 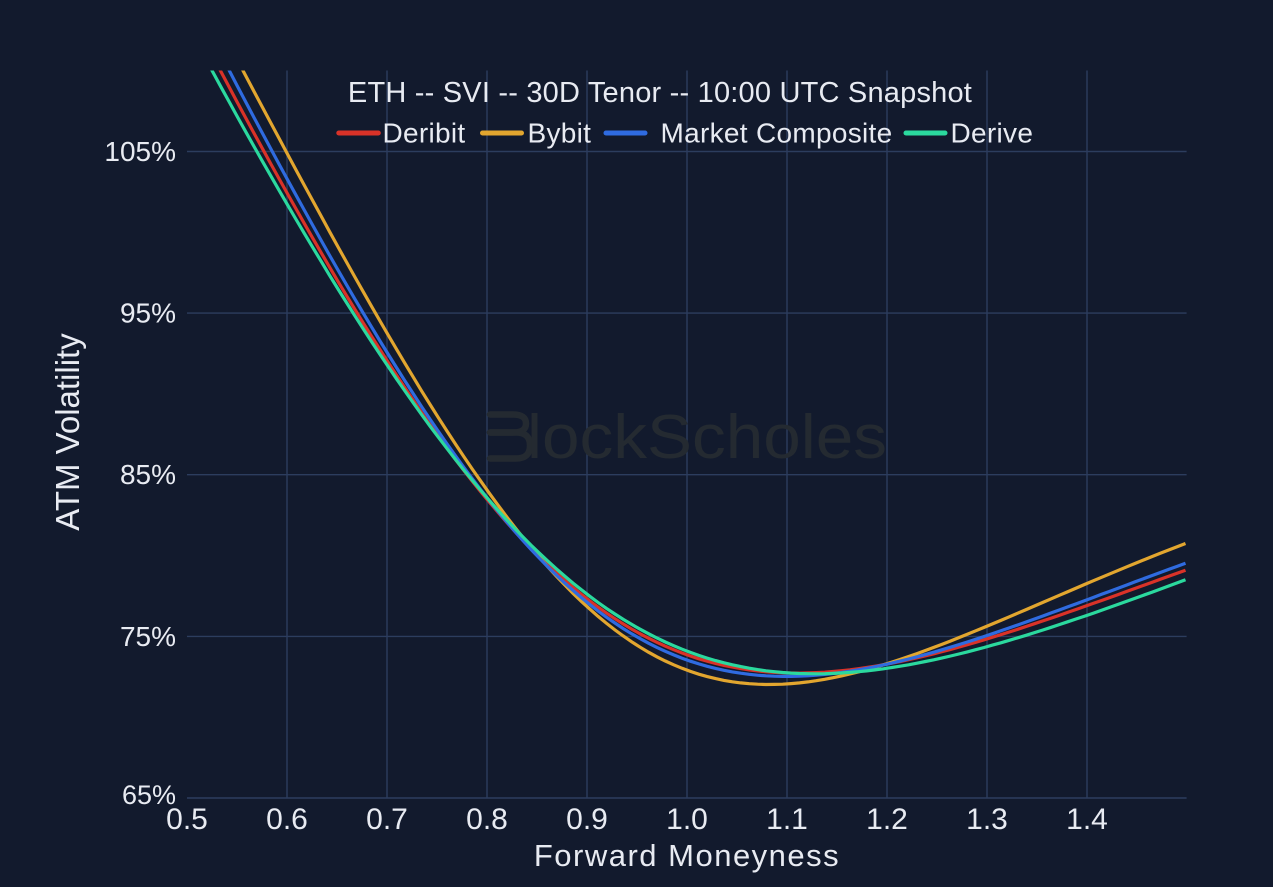 I want to click on svg-text: 0.7, so click(x=387, y=819).